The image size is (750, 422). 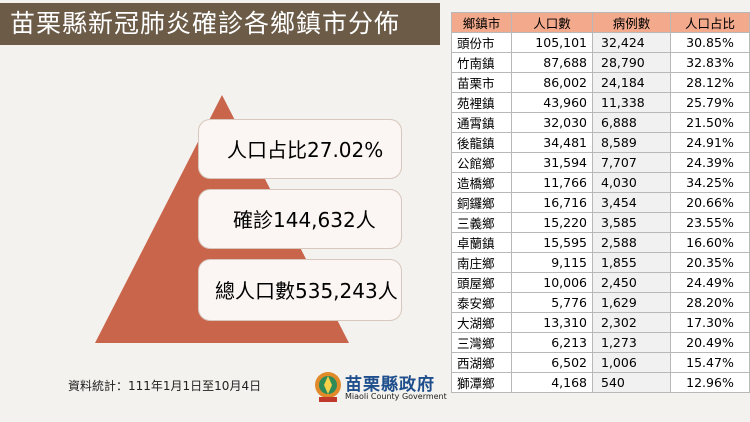 I want to click on population-ratio-text: 人口占比27.02%, so click(x=305, y=150).